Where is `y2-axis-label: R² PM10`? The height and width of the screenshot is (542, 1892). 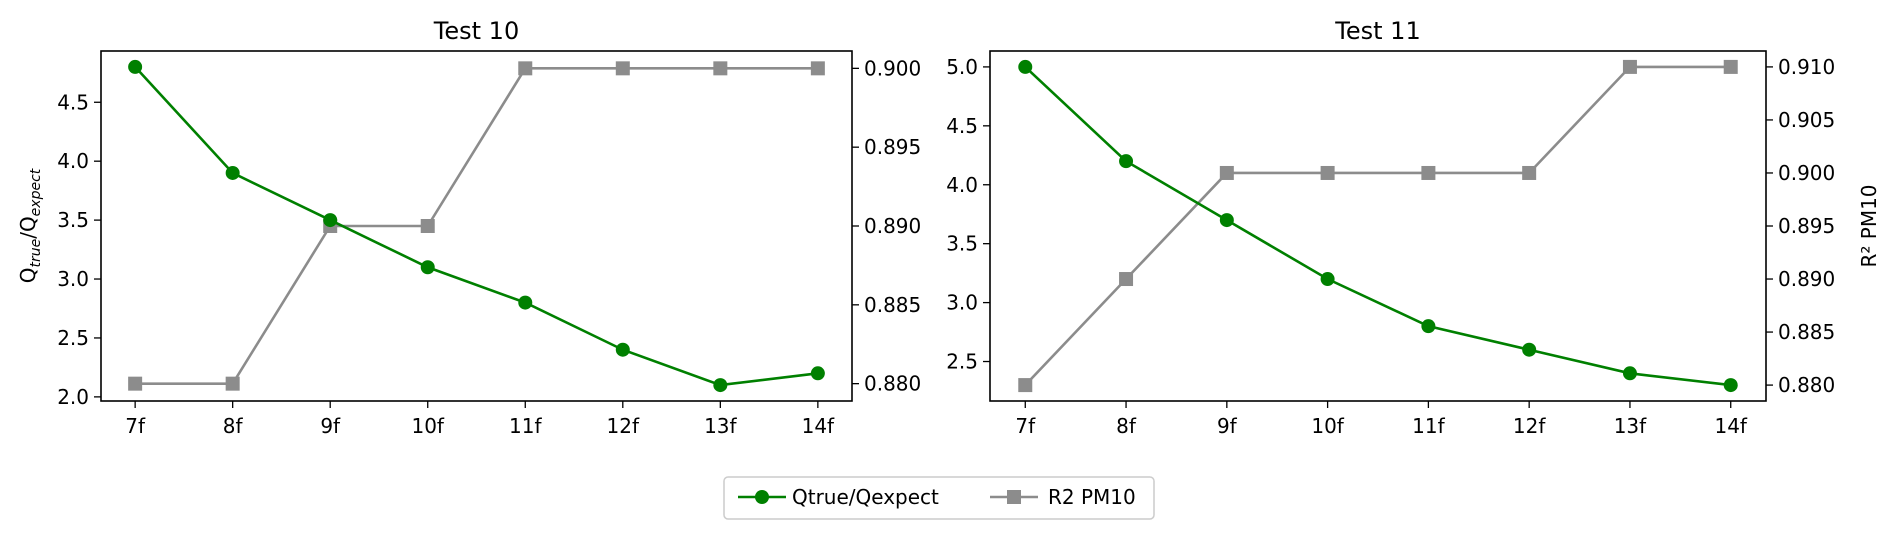 y2-axis-label: R² PM10 is located at coordinates (1869, 225).